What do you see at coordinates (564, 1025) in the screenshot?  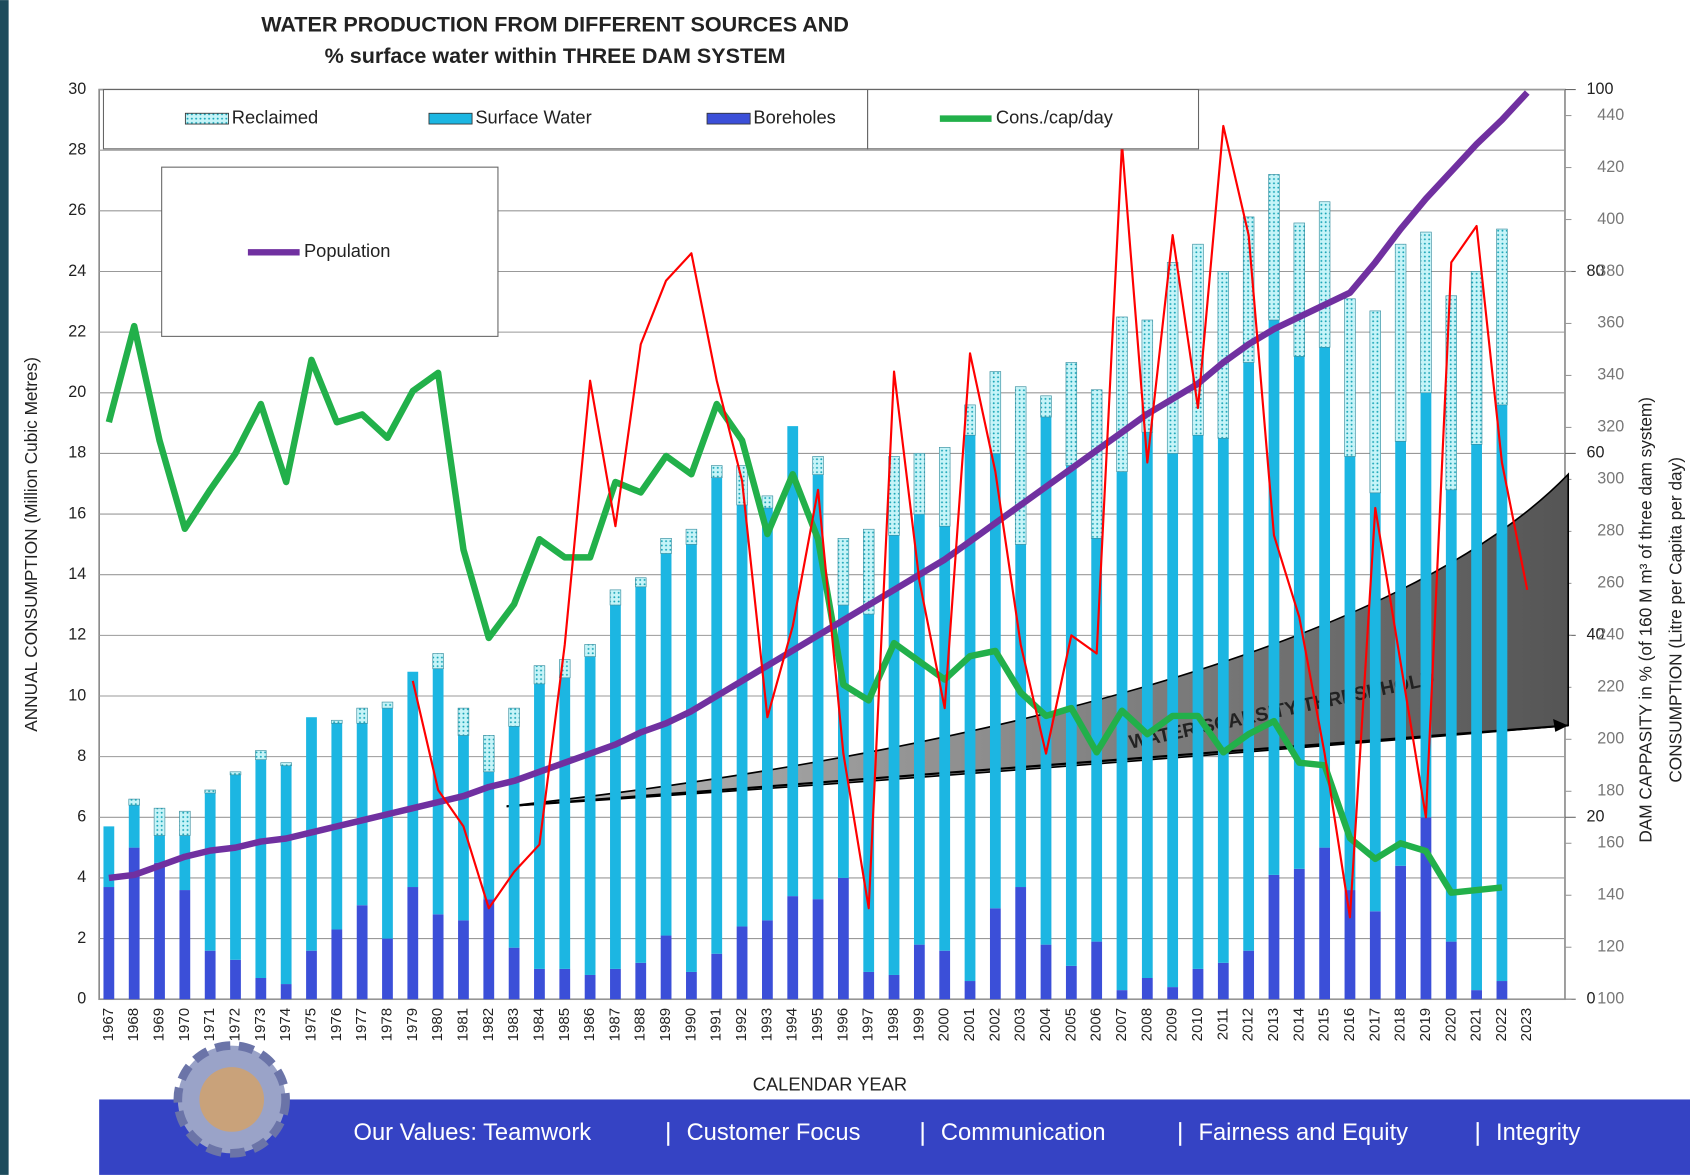 I see `x-tick-label: 1985` at bounding box center [564, 1025].